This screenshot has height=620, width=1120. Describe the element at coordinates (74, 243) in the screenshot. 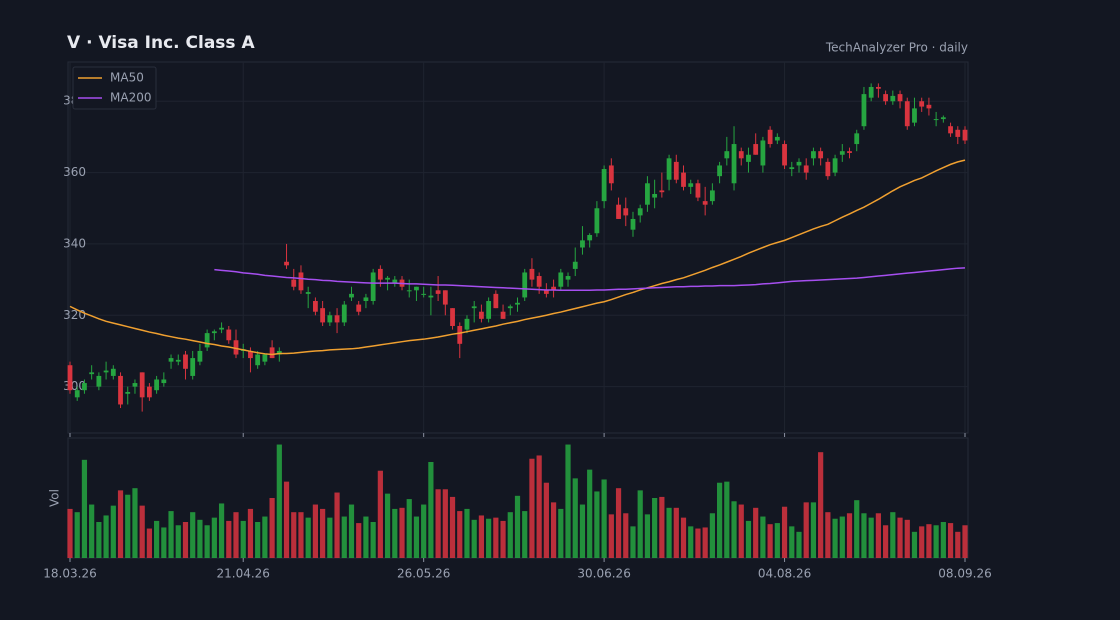

I see `y-tick-label: 340` at that location.